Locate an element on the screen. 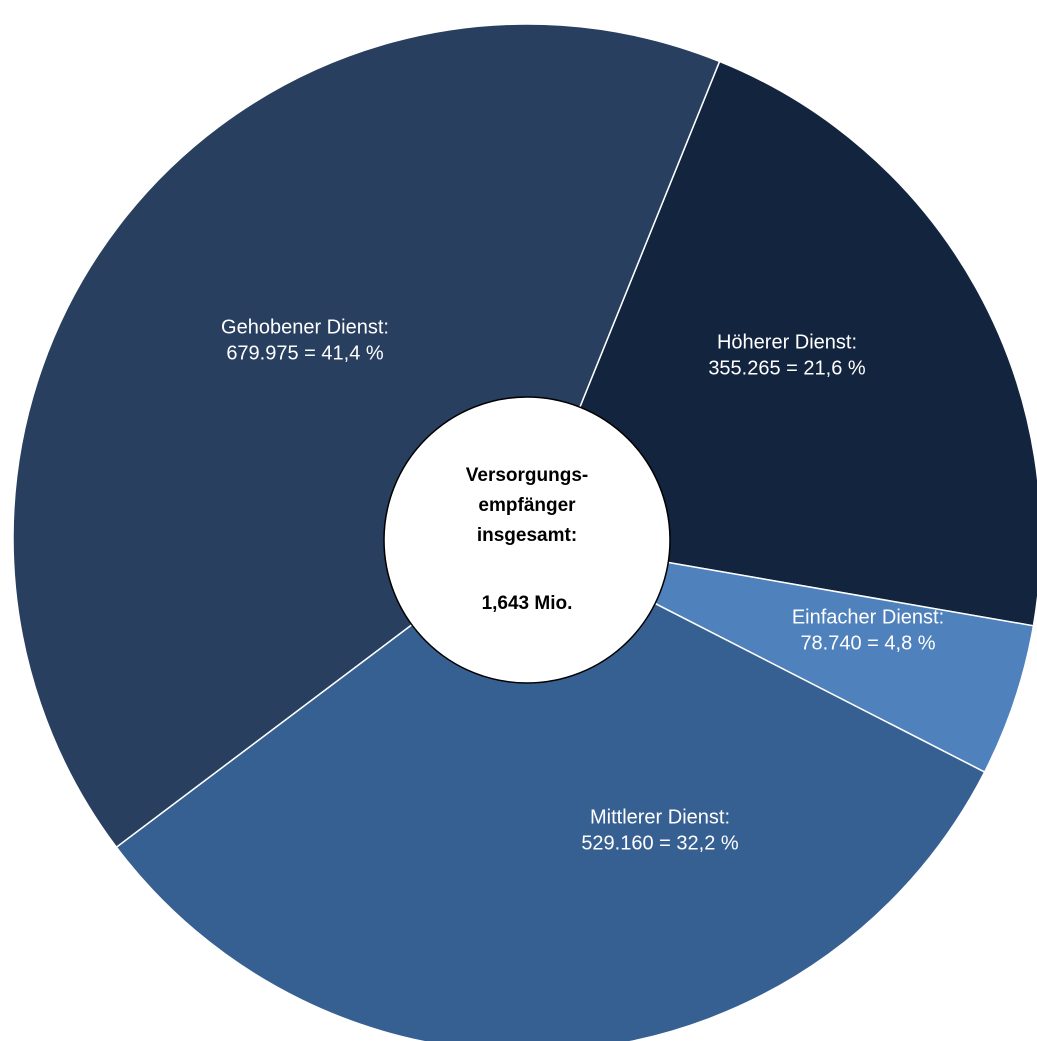 This screenshot has width=1037, height=1041. value-label: 679.975 = 41,4 % is located at coordinates (305, 353).